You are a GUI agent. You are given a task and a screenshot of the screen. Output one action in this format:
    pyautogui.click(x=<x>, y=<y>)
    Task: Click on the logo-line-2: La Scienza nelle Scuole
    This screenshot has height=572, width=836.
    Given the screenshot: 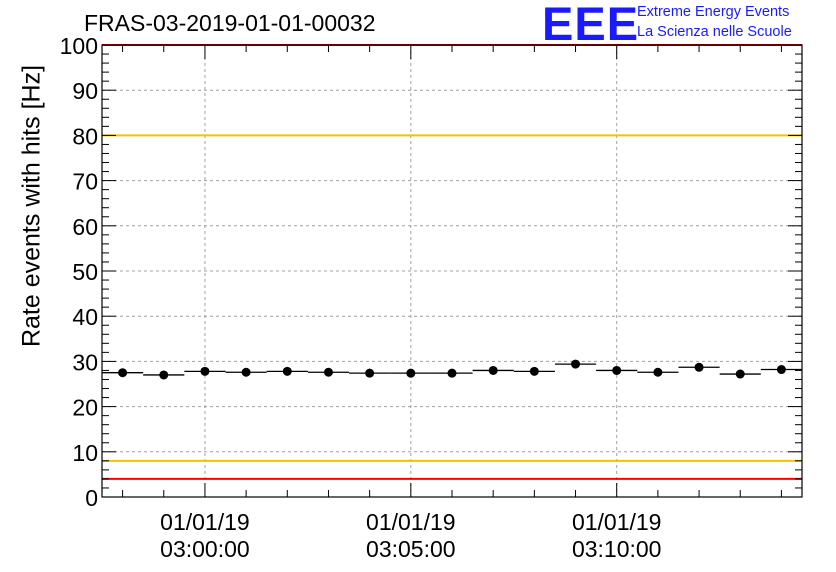 What is the action you would take?
    pyautogui.click(x=714, y=32)
    